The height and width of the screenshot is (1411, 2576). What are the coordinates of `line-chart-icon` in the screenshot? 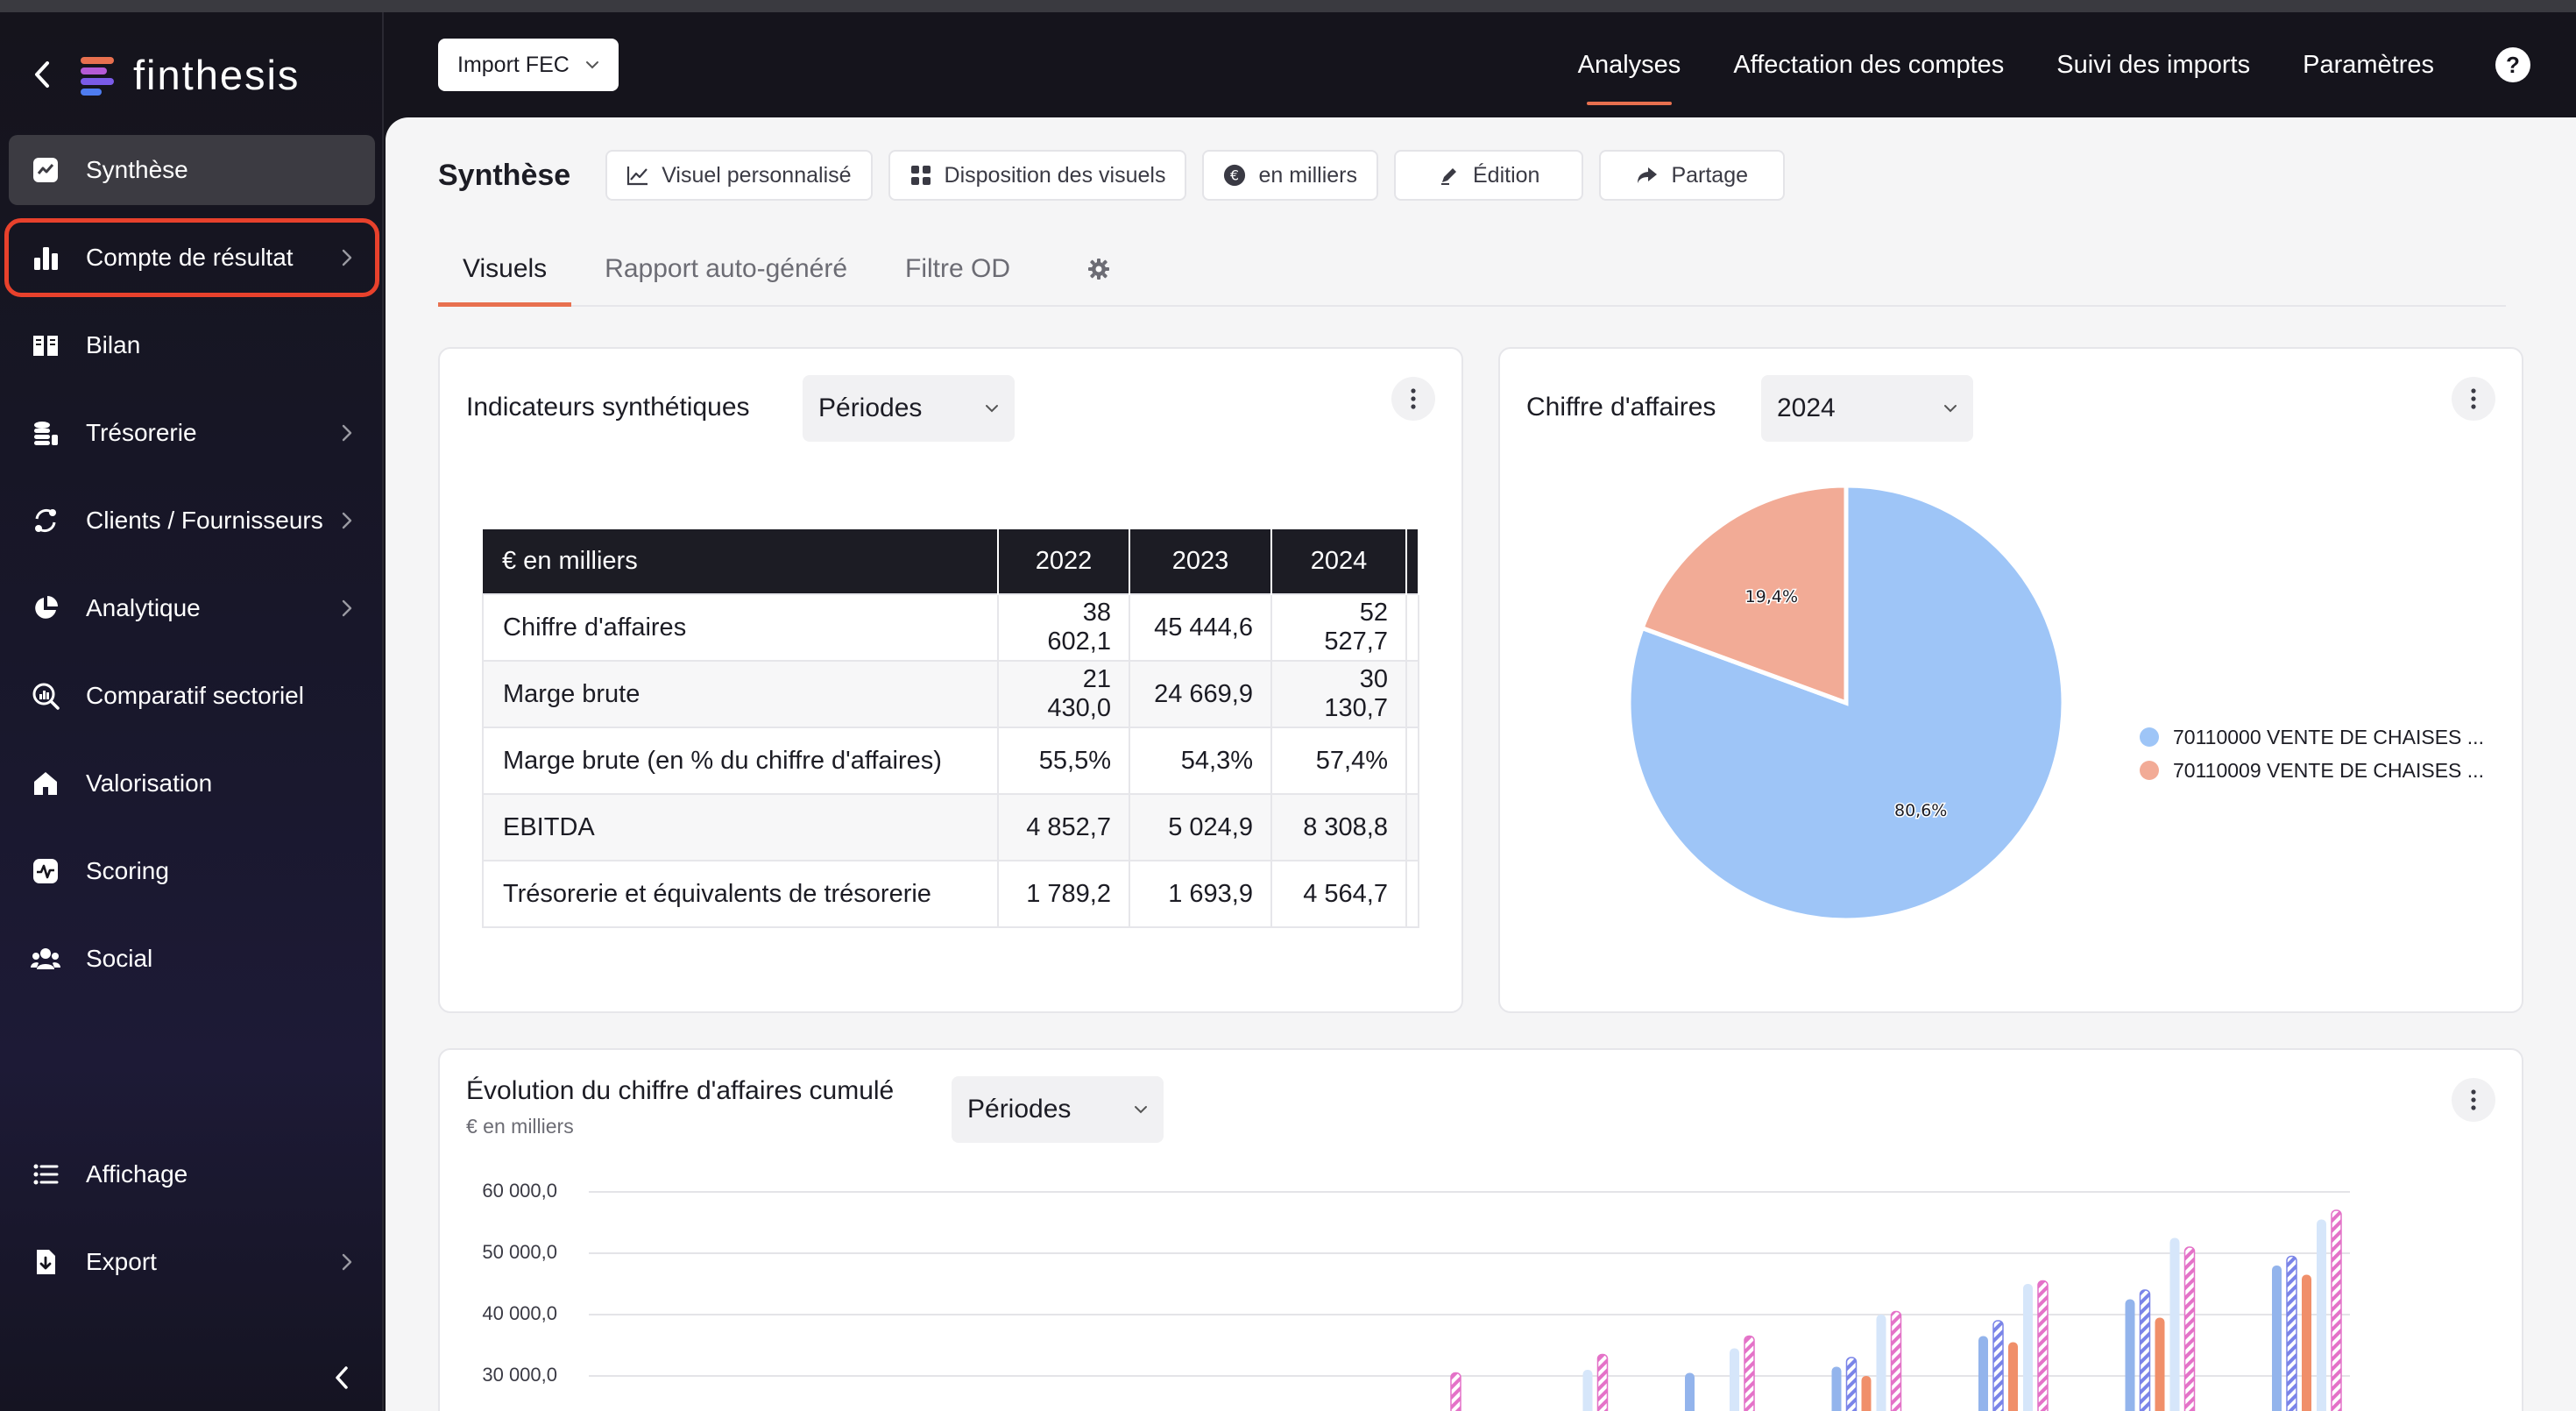 It's located at (637, 176).